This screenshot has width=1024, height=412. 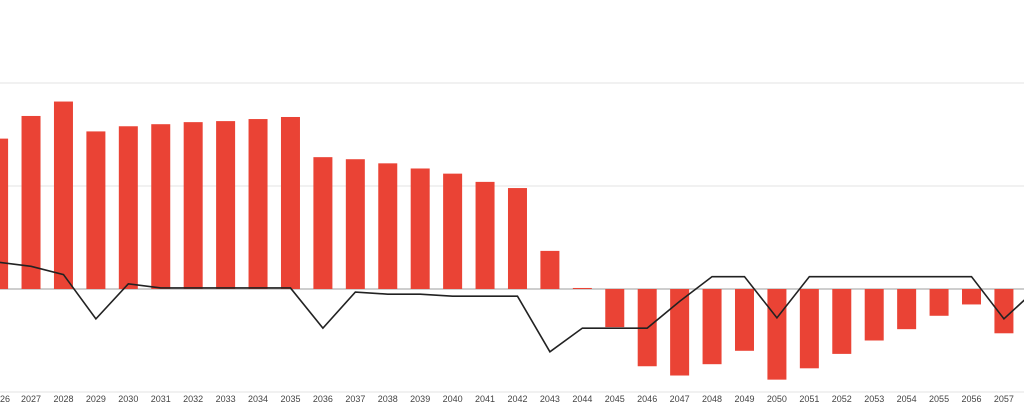 I want to click on x-tick-label: 2057, so click(x=1004, y=399).